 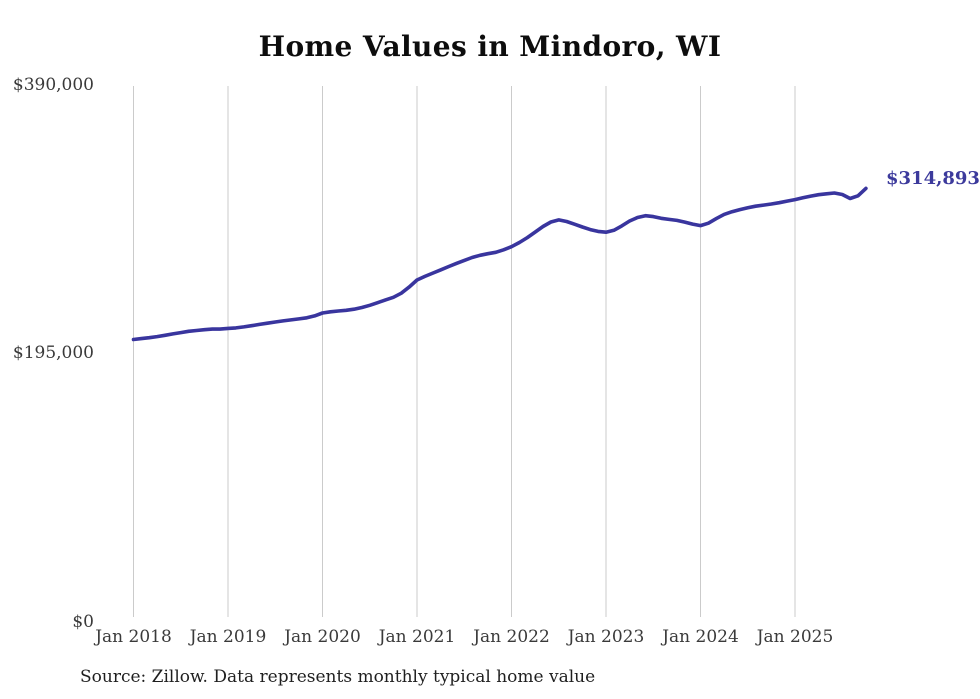 I want to click on x-axis-tick-2022: Jan 2022, so click(x=511, y=637).